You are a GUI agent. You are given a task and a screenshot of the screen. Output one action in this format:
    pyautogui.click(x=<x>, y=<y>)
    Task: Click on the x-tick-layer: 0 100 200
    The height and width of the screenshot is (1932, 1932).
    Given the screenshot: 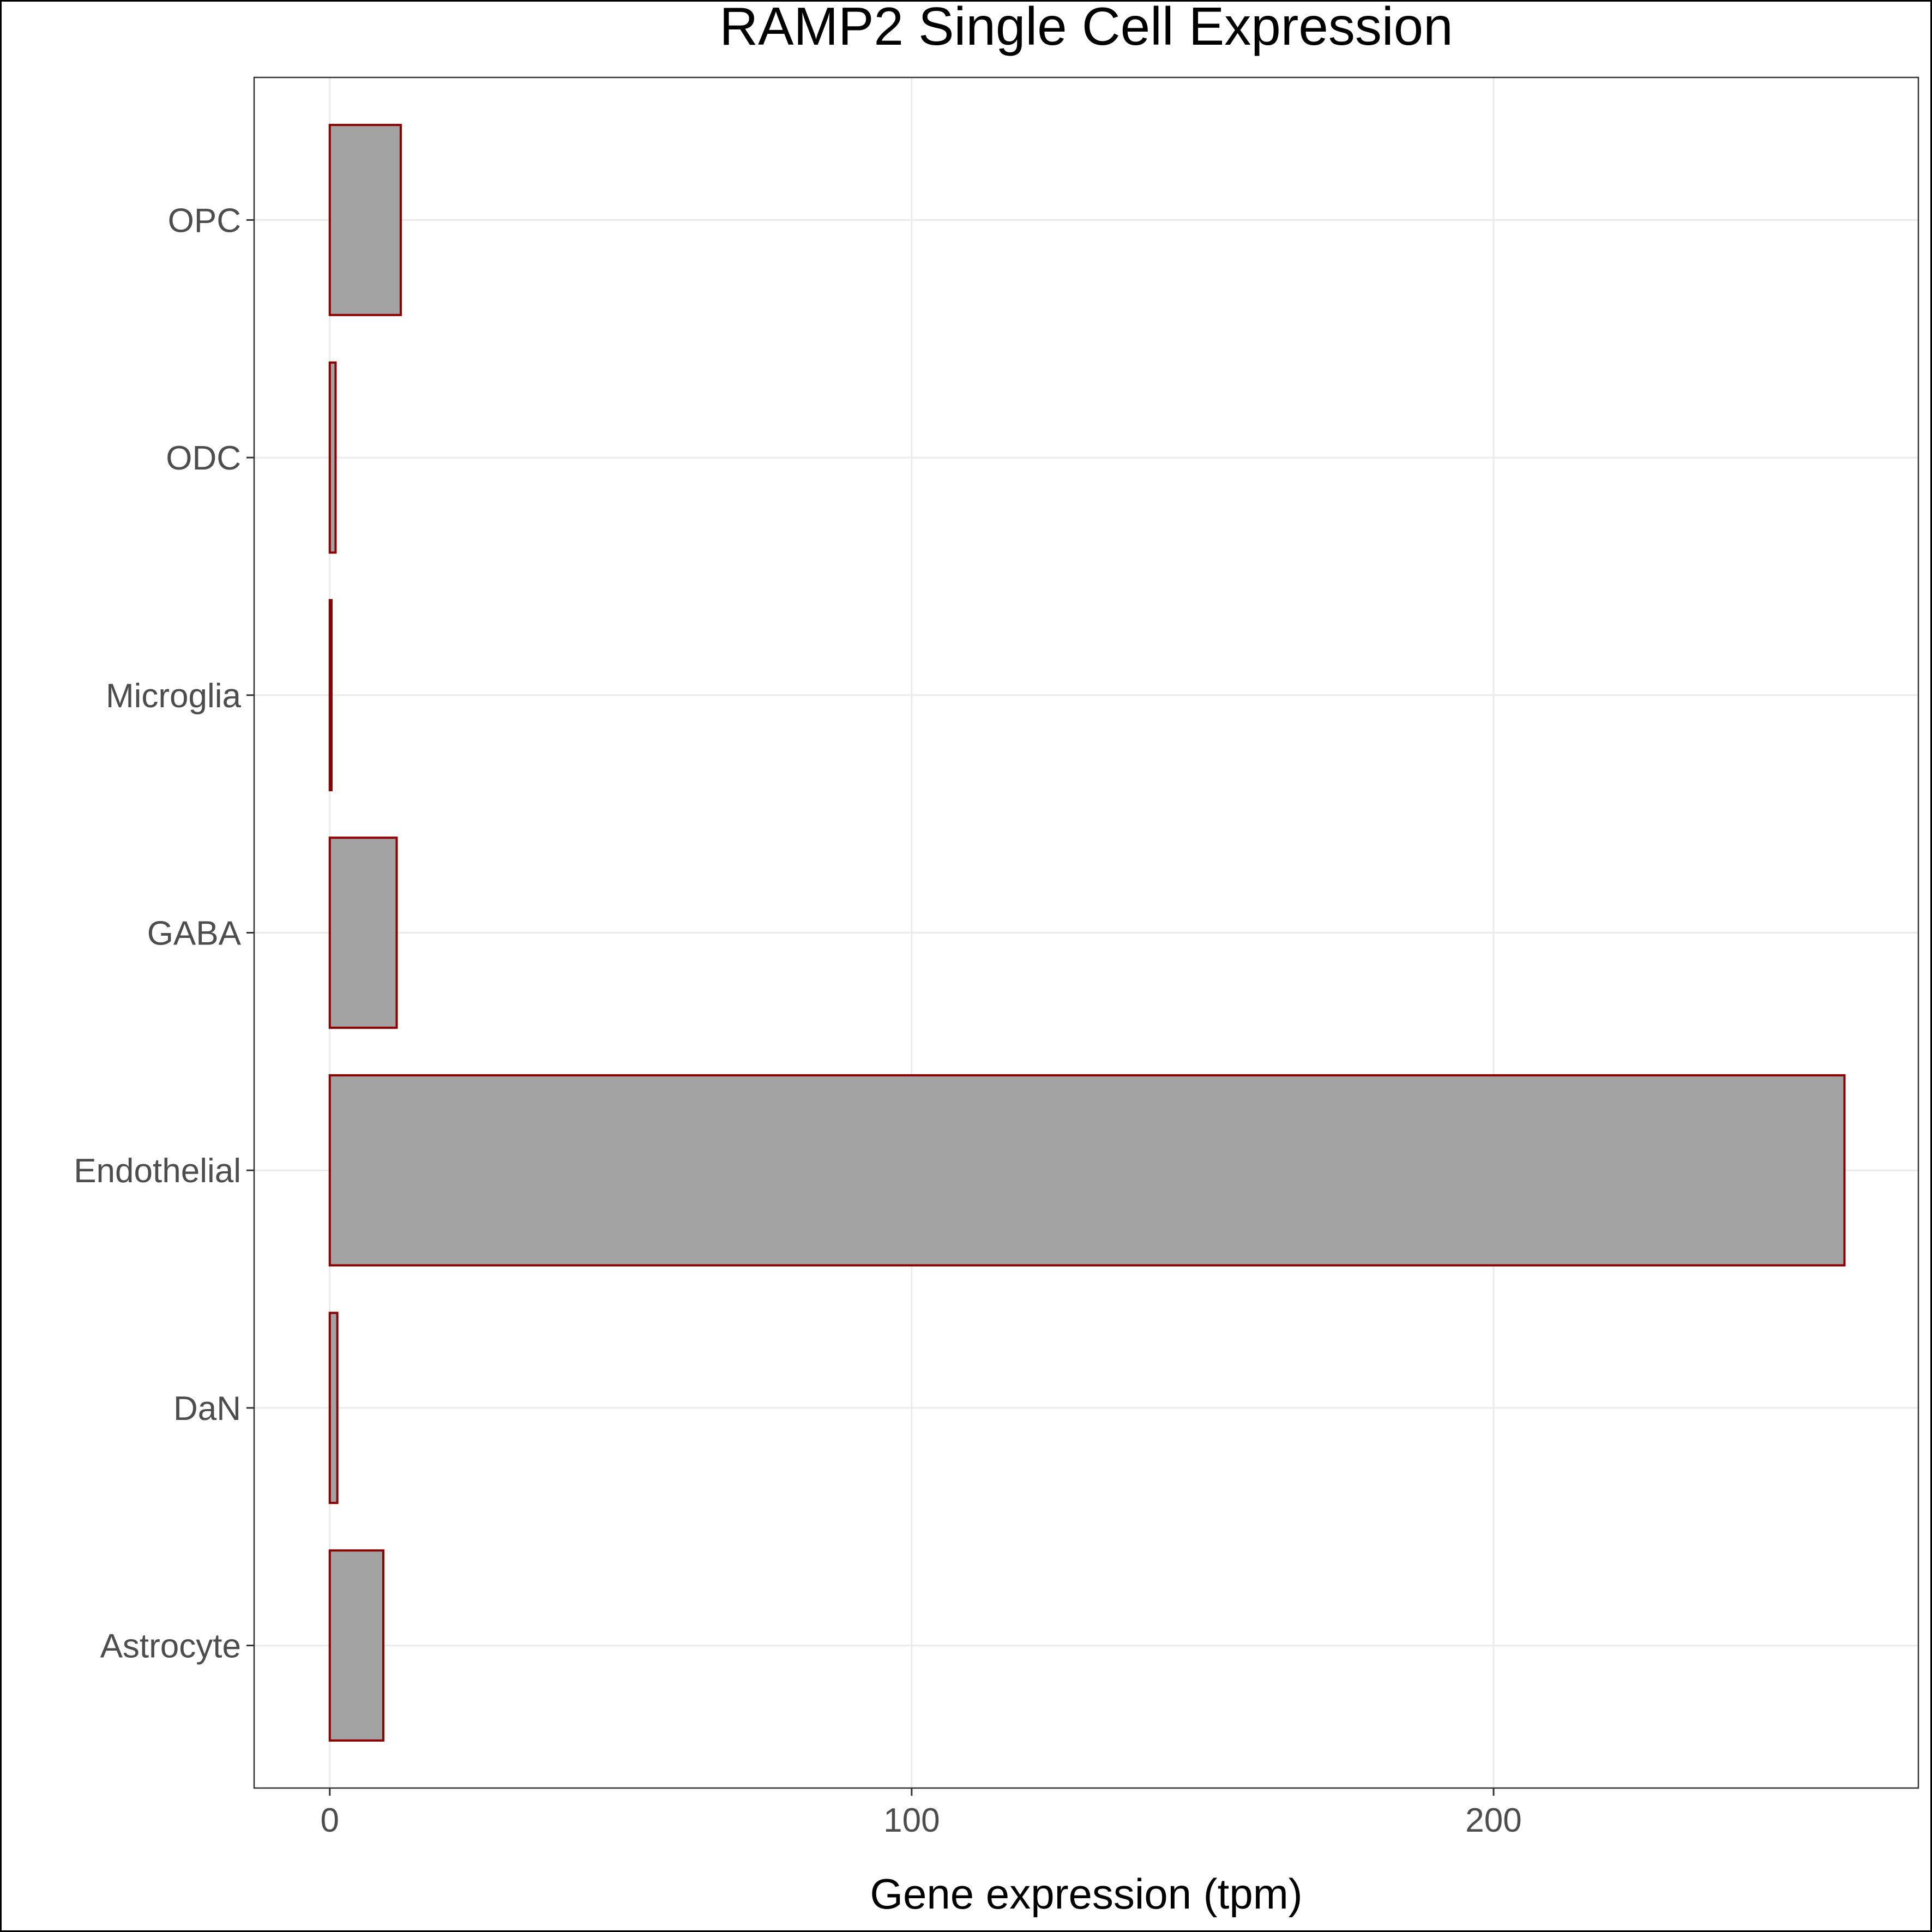 What is the action you would take?
    pyautogui.click(x=921, y=1813)
    